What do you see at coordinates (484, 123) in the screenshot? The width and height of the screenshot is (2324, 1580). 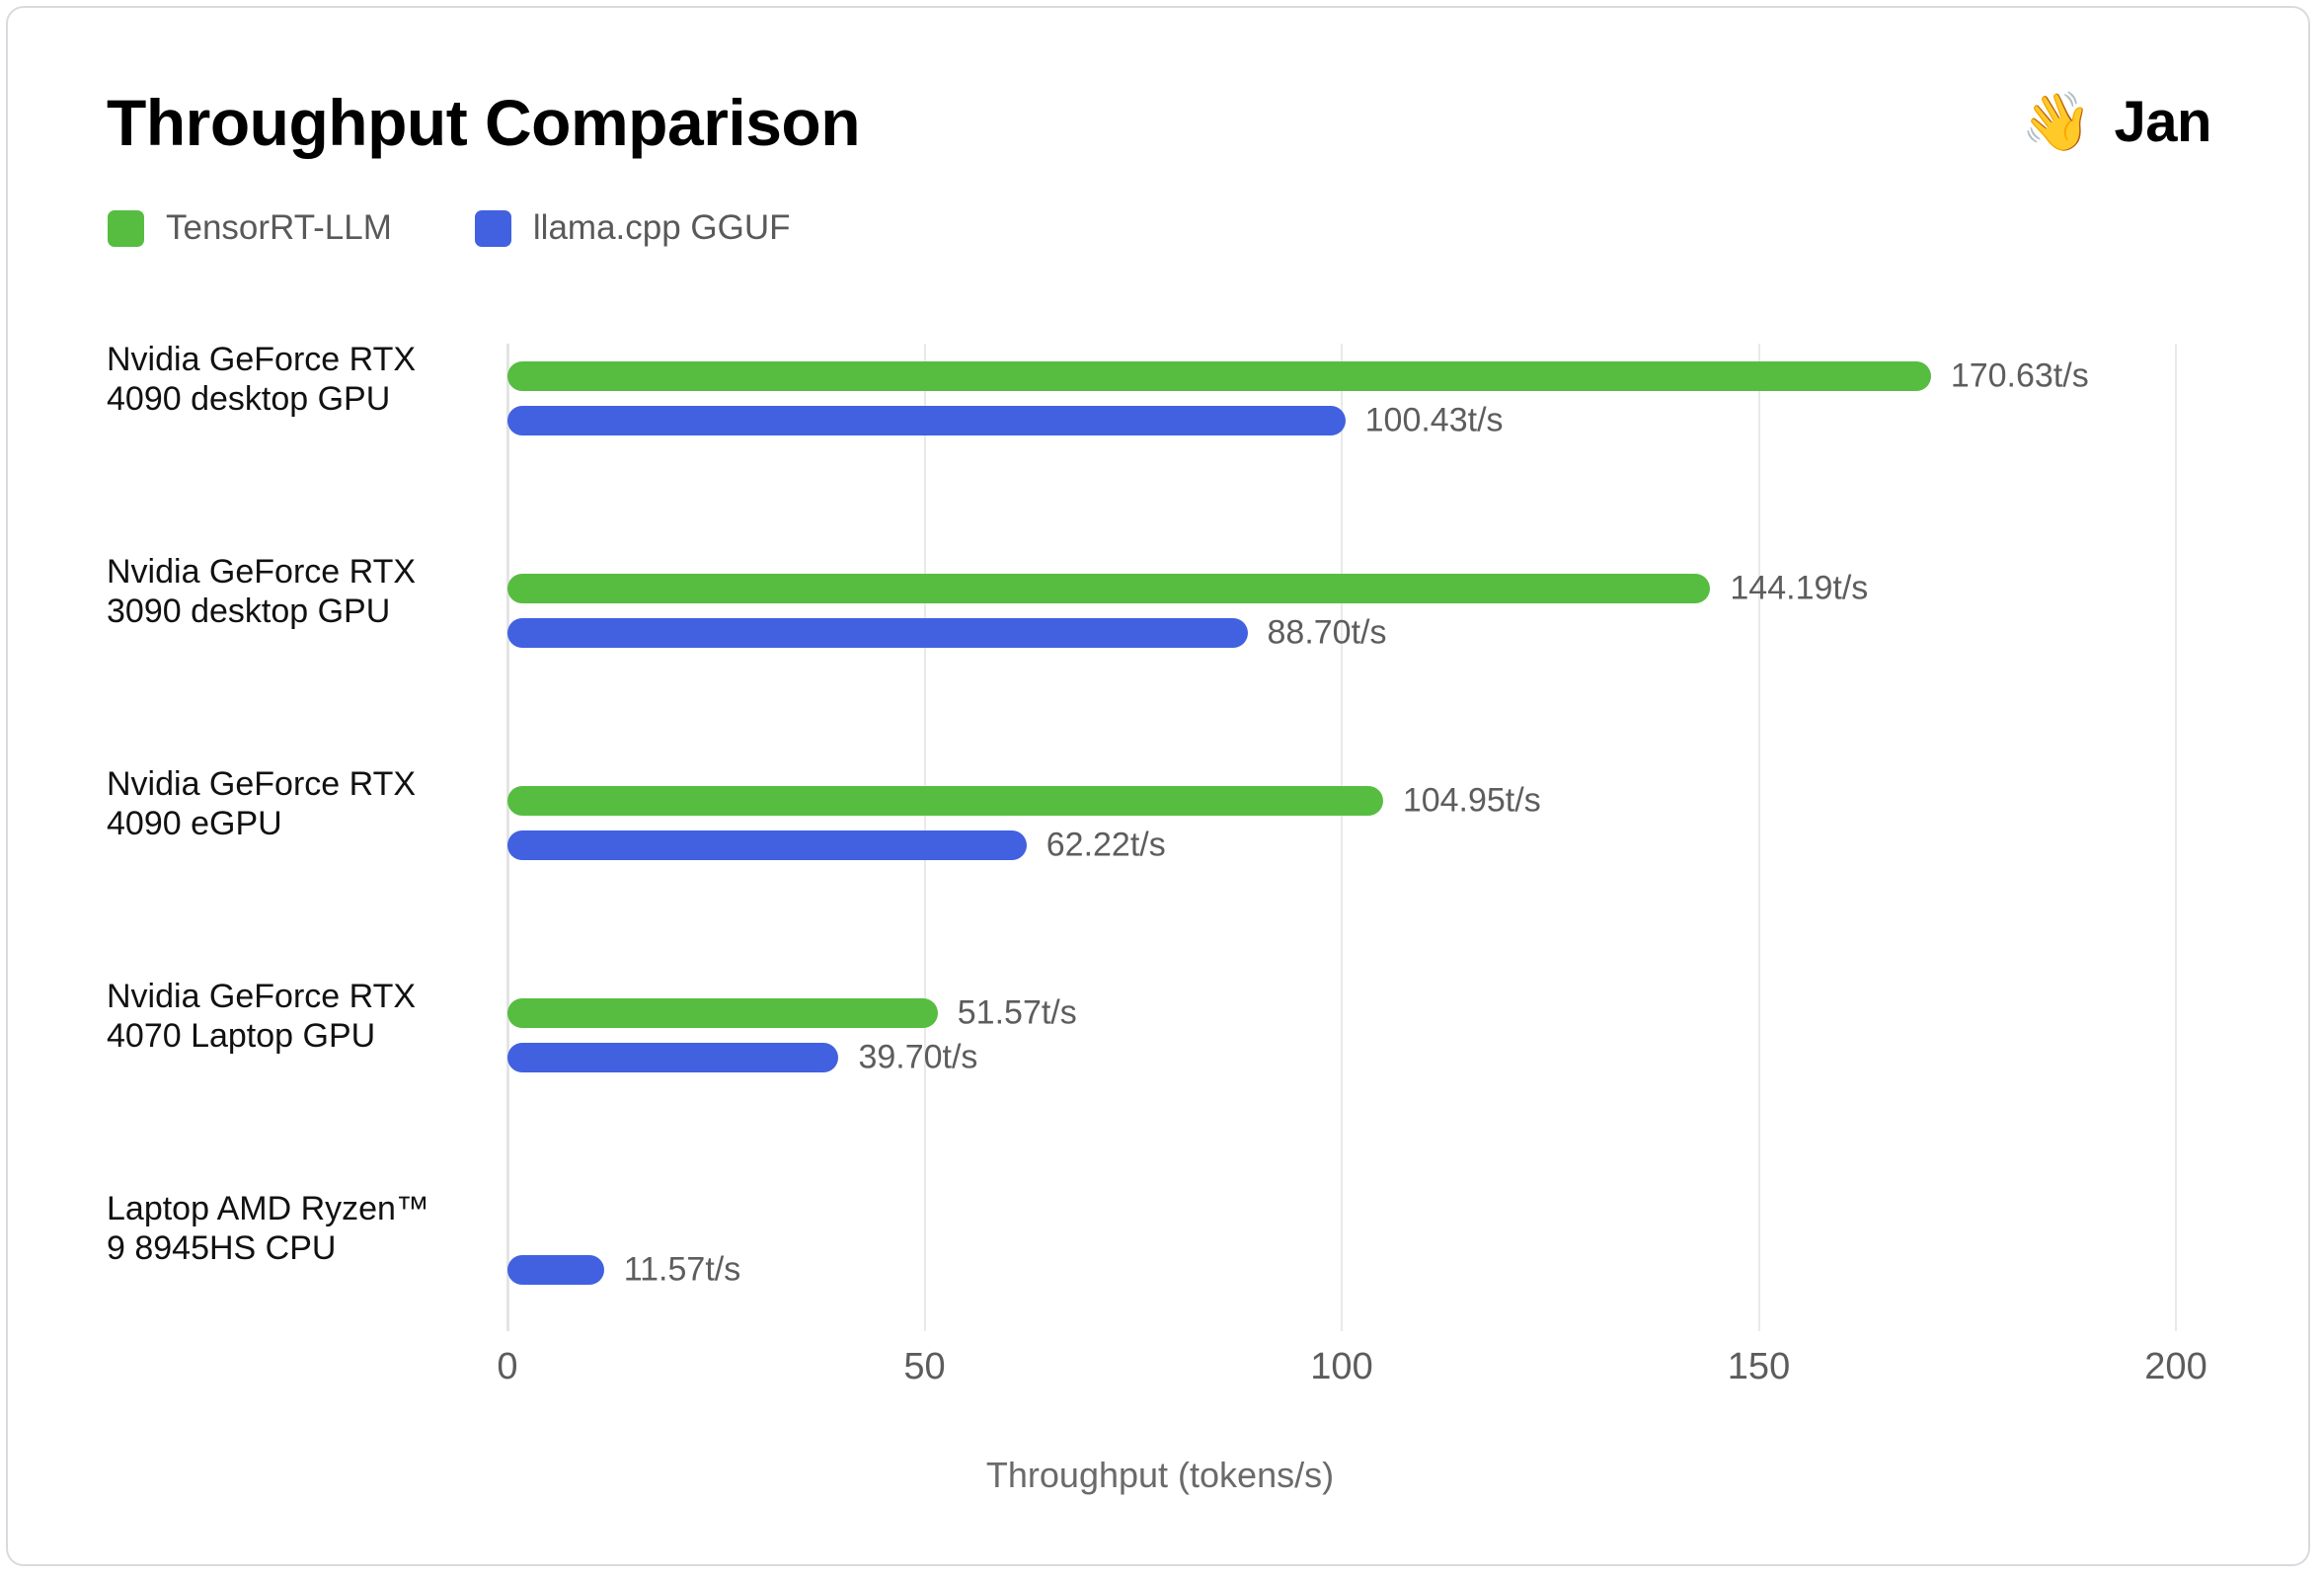 I see `page-title: Throughput Comparison` at bounding box center [484, 123].